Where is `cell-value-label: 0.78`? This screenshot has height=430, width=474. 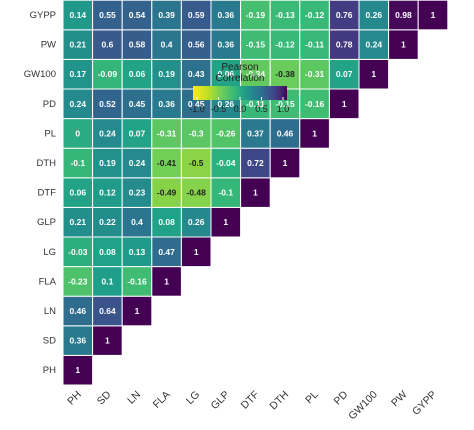 cell-value-label: 0.78 is located at coordinates (344, 45).